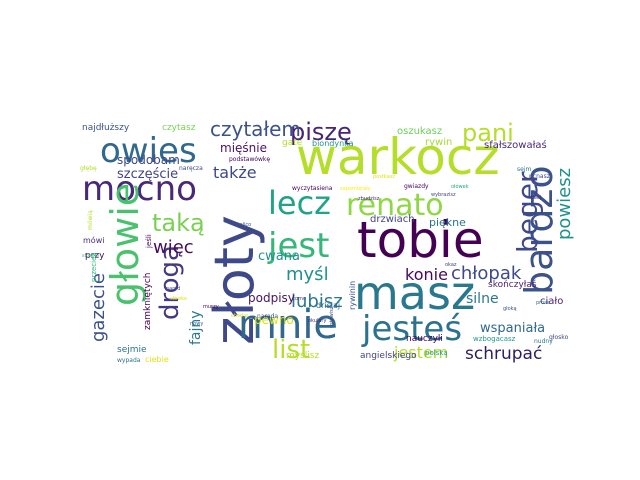 This screenshot has width=640, height=480. I want to click on word-rywin: rywin, so click(438, 142).